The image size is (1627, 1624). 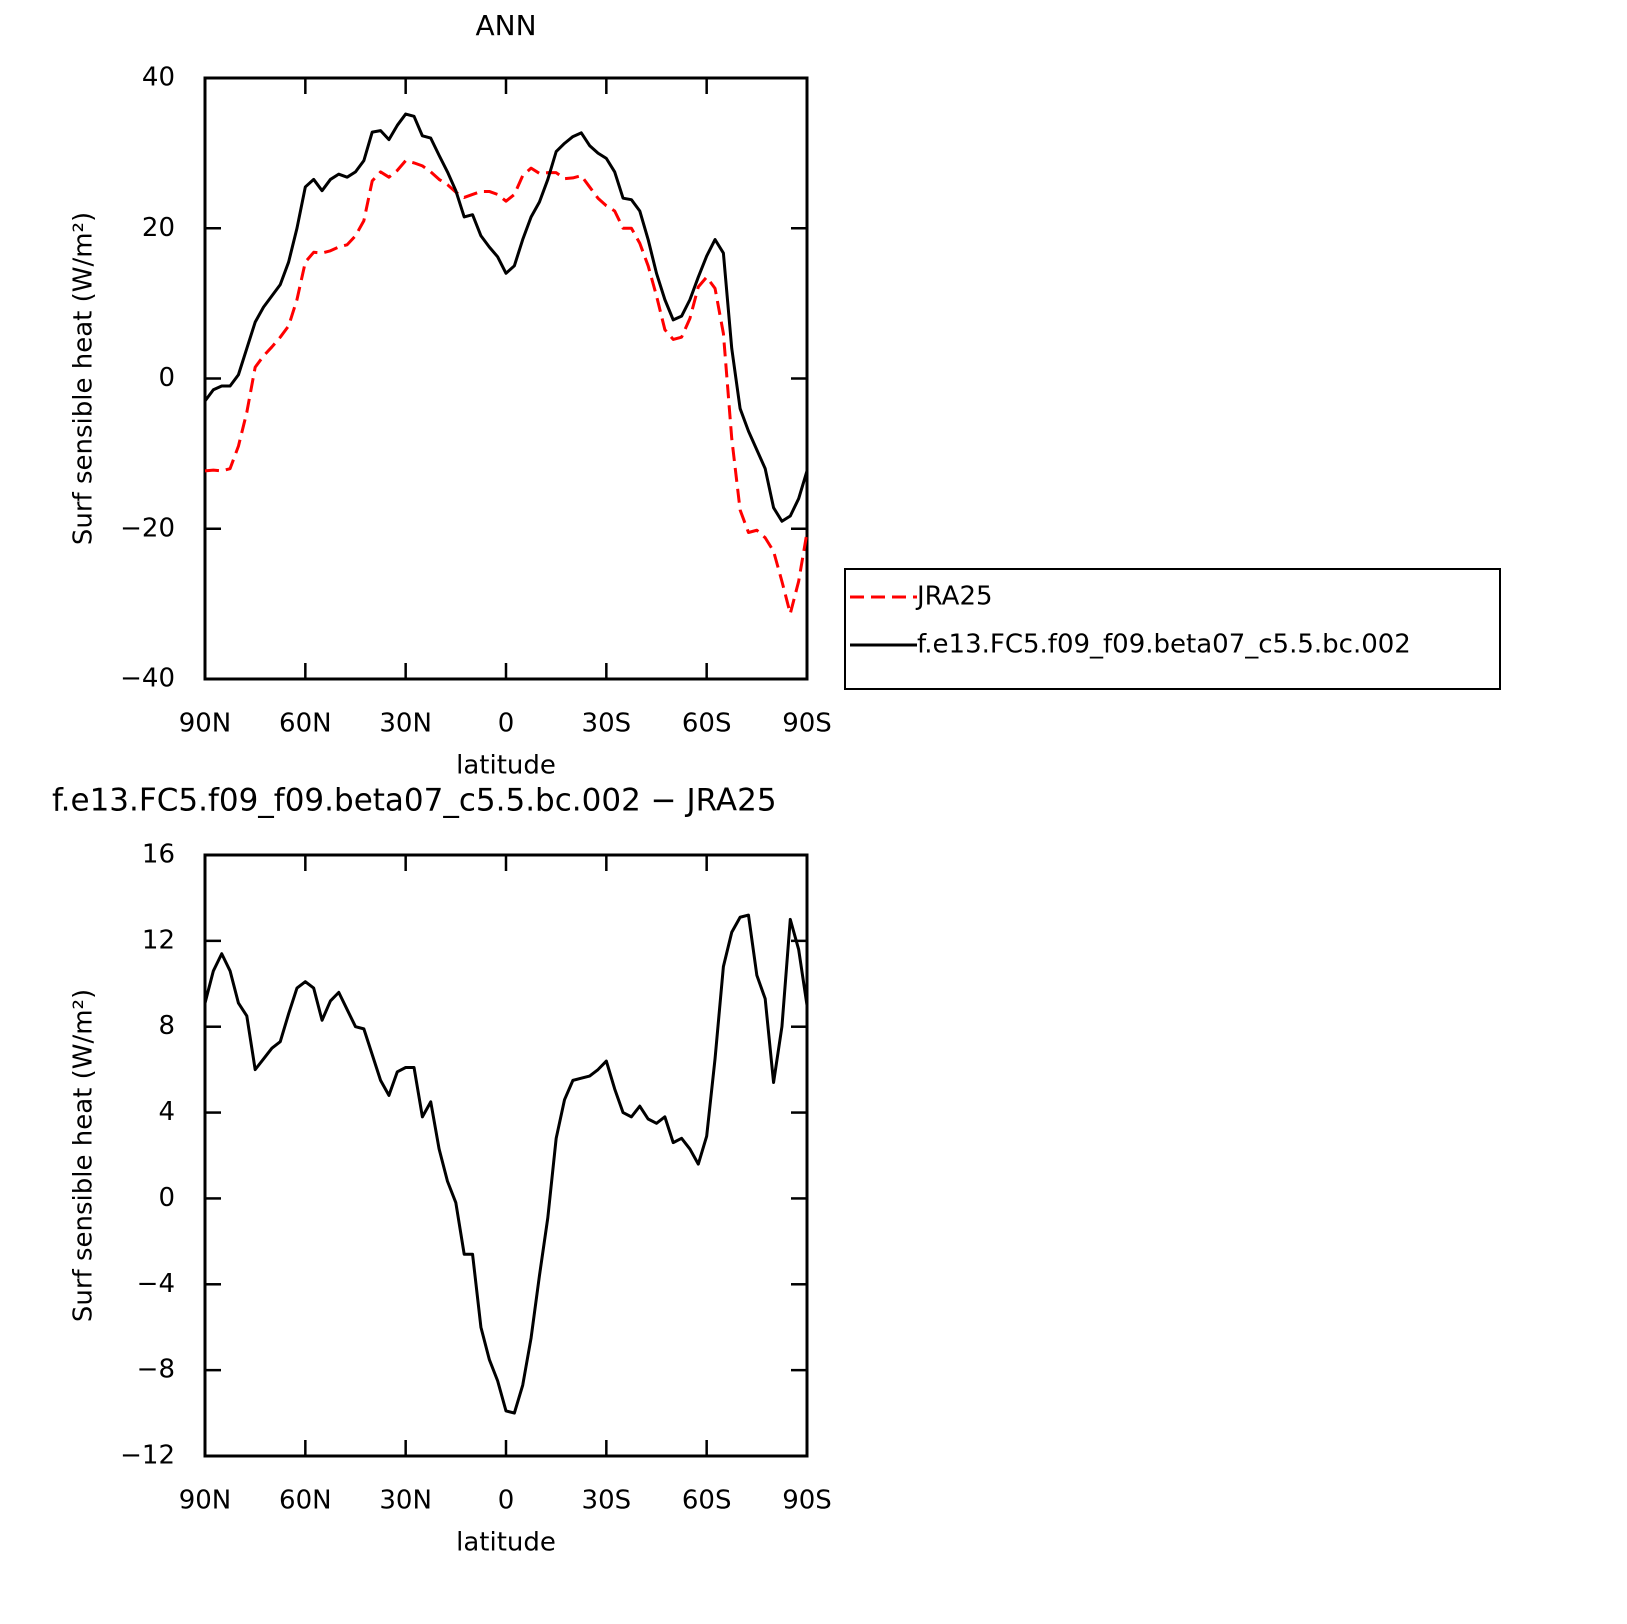 I want to click on y-tick-label: −40, so click(x=147, y=679).